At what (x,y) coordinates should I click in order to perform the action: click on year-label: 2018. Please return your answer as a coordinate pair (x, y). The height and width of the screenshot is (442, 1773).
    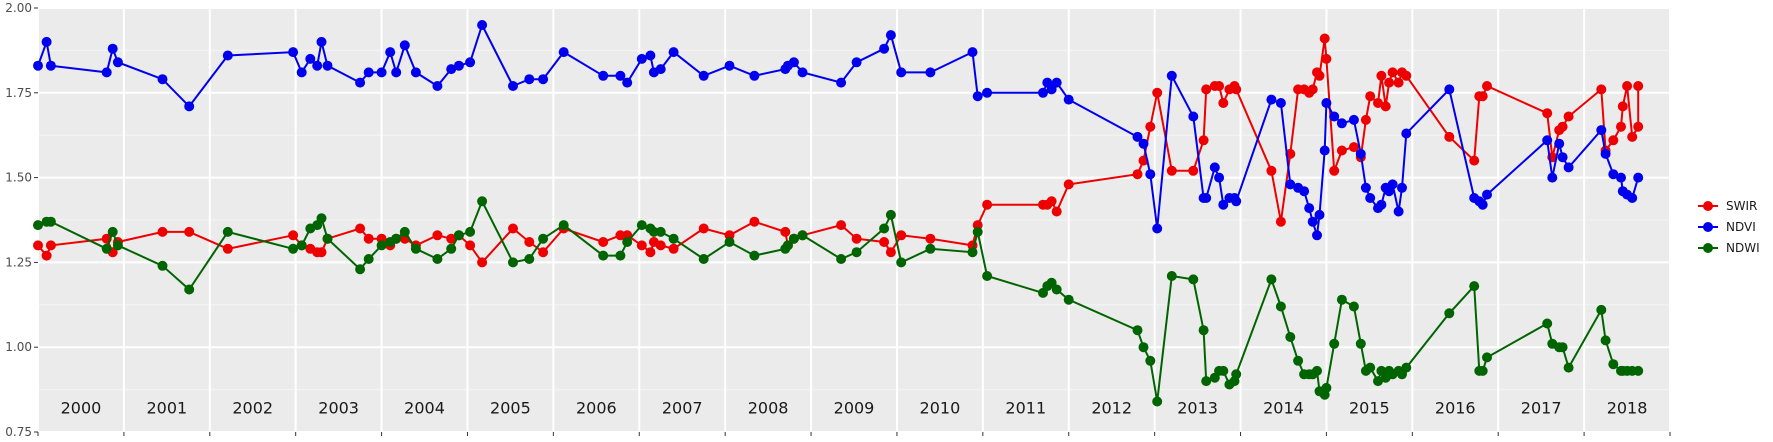
    Looking at the image, I should click on (1627, 407).